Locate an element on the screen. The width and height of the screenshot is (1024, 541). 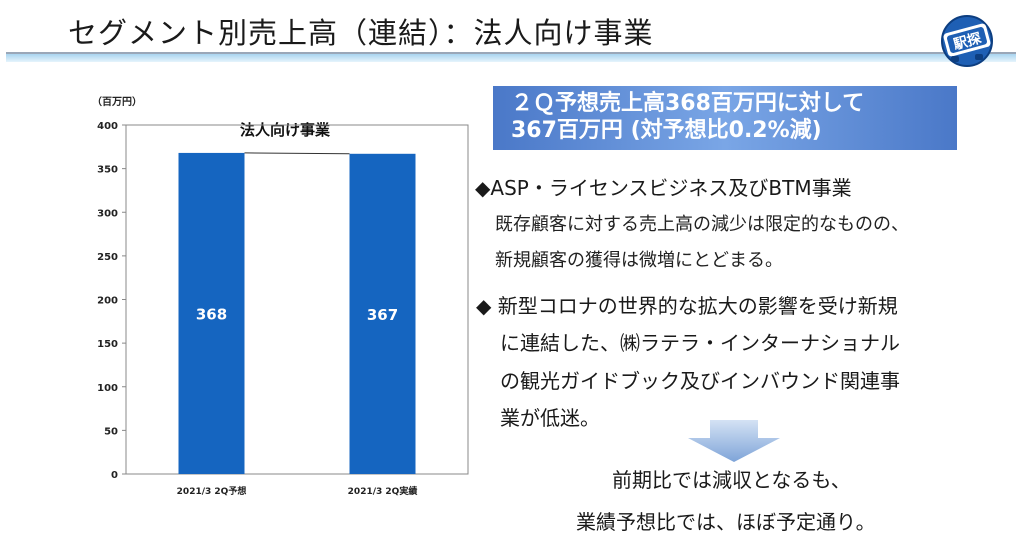
bar-connector-line is located at coordinates (297, 153).